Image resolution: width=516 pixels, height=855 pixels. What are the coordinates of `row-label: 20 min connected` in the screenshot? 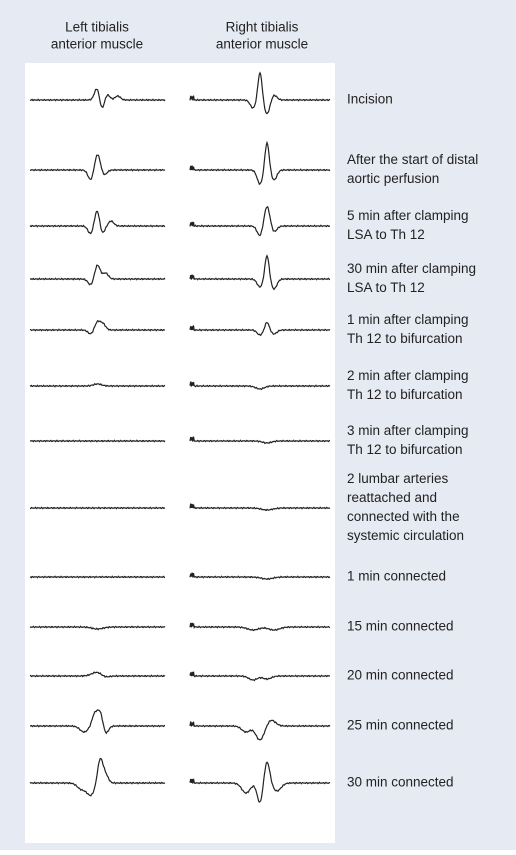 It's located at (400, 675).